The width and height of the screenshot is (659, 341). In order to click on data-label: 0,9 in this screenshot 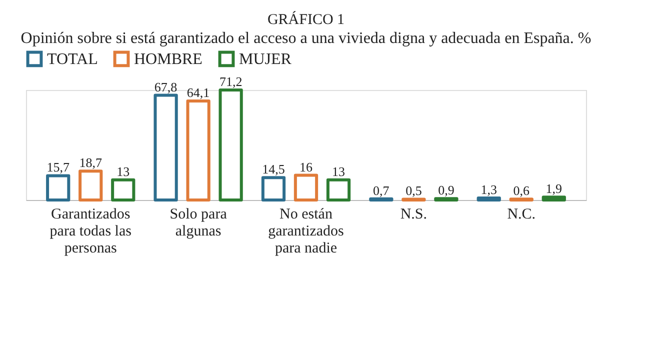, I will do `click(446, 190)`.